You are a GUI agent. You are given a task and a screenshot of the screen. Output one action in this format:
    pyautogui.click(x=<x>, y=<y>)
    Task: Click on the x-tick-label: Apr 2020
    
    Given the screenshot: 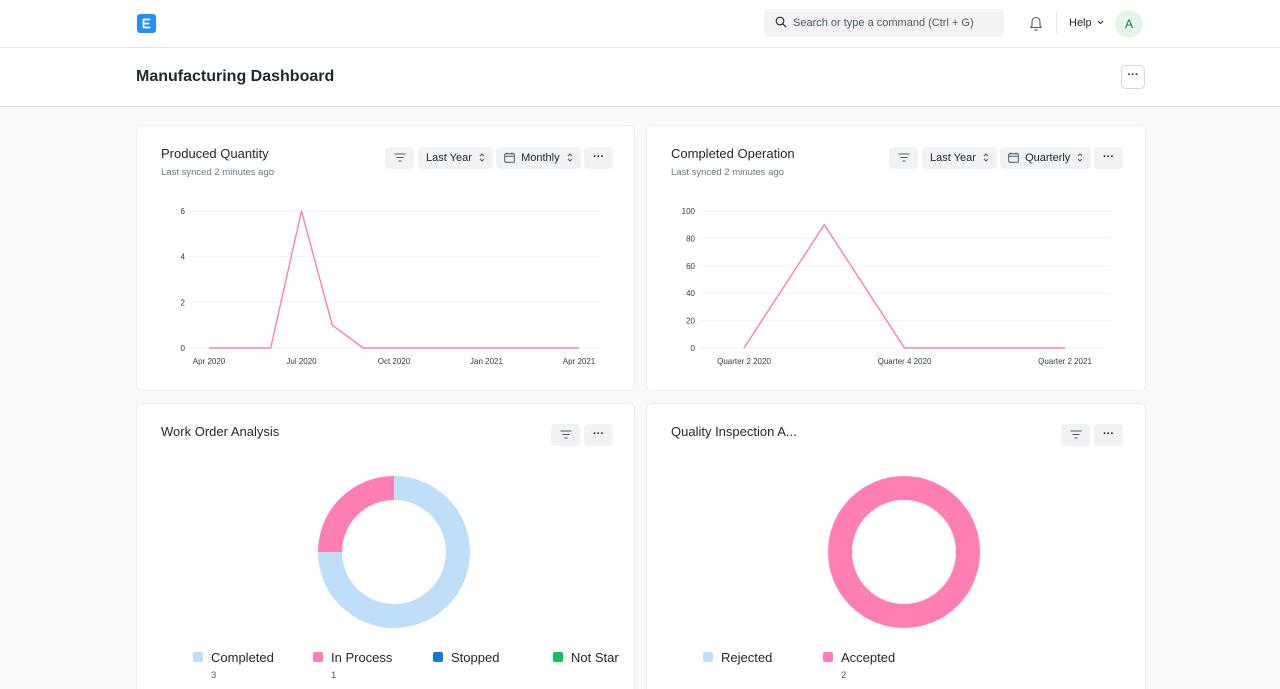 What is the action you would take?
    pyautogui.click(x=209, y=361)
    